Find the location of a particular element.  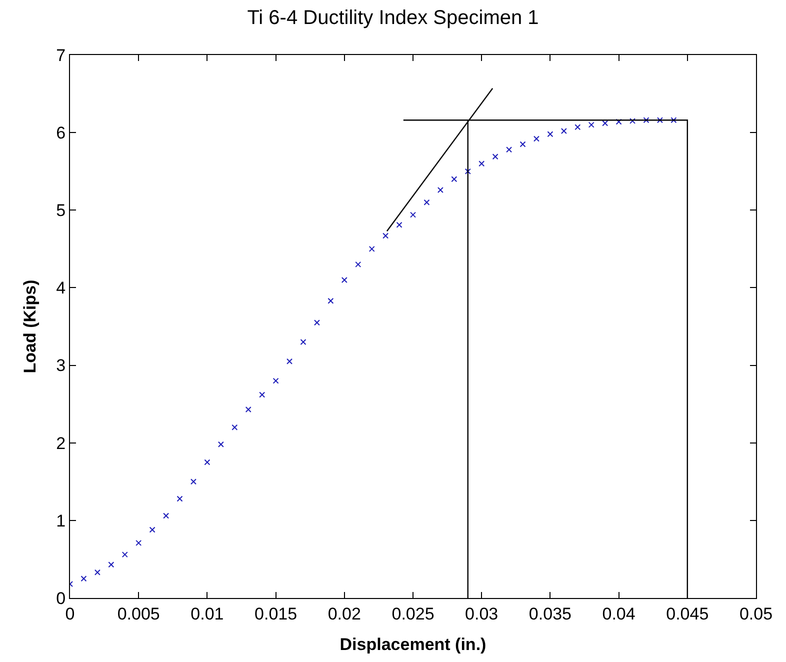

x-tick-label: 0.045 is located at coordinates (687, 614).